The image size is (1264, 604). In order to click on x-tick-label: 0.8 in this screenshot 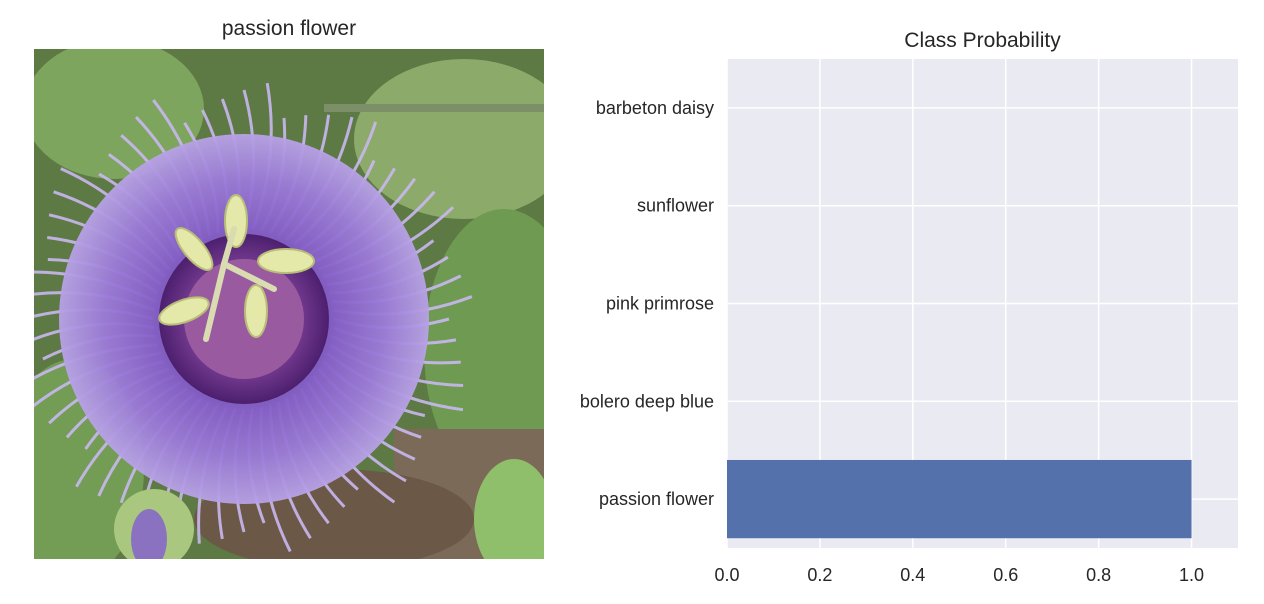, I will do `click(1098, 575)`.